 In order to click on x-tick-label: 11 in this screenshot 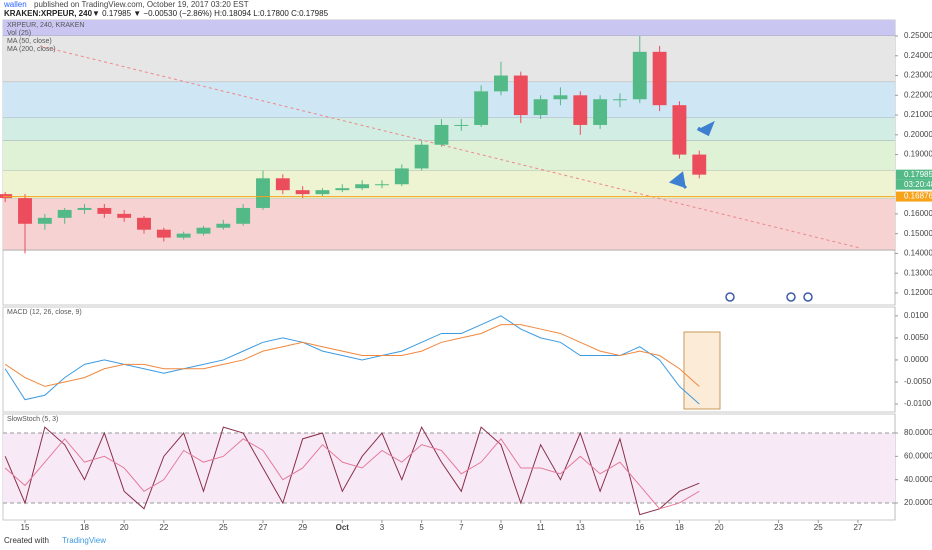, I will do `click(540, 527)`.